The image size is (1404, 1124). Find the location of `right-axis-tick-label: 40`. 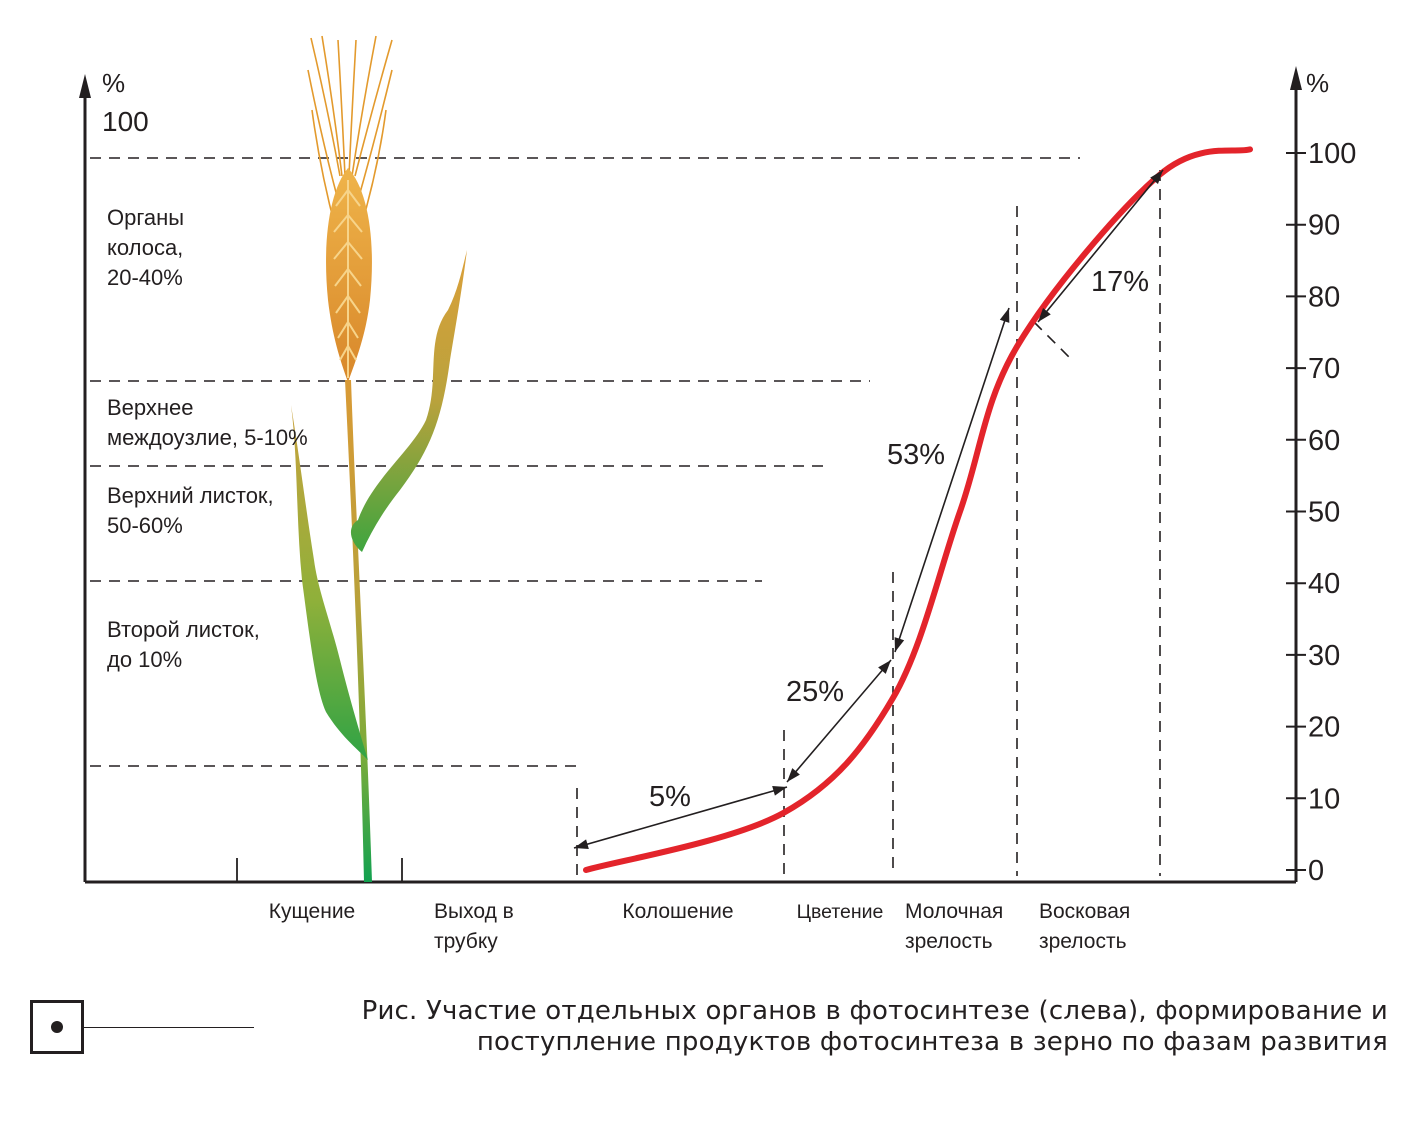

right-axis-tick-label: 40 is located at coordinates (1324, 584).